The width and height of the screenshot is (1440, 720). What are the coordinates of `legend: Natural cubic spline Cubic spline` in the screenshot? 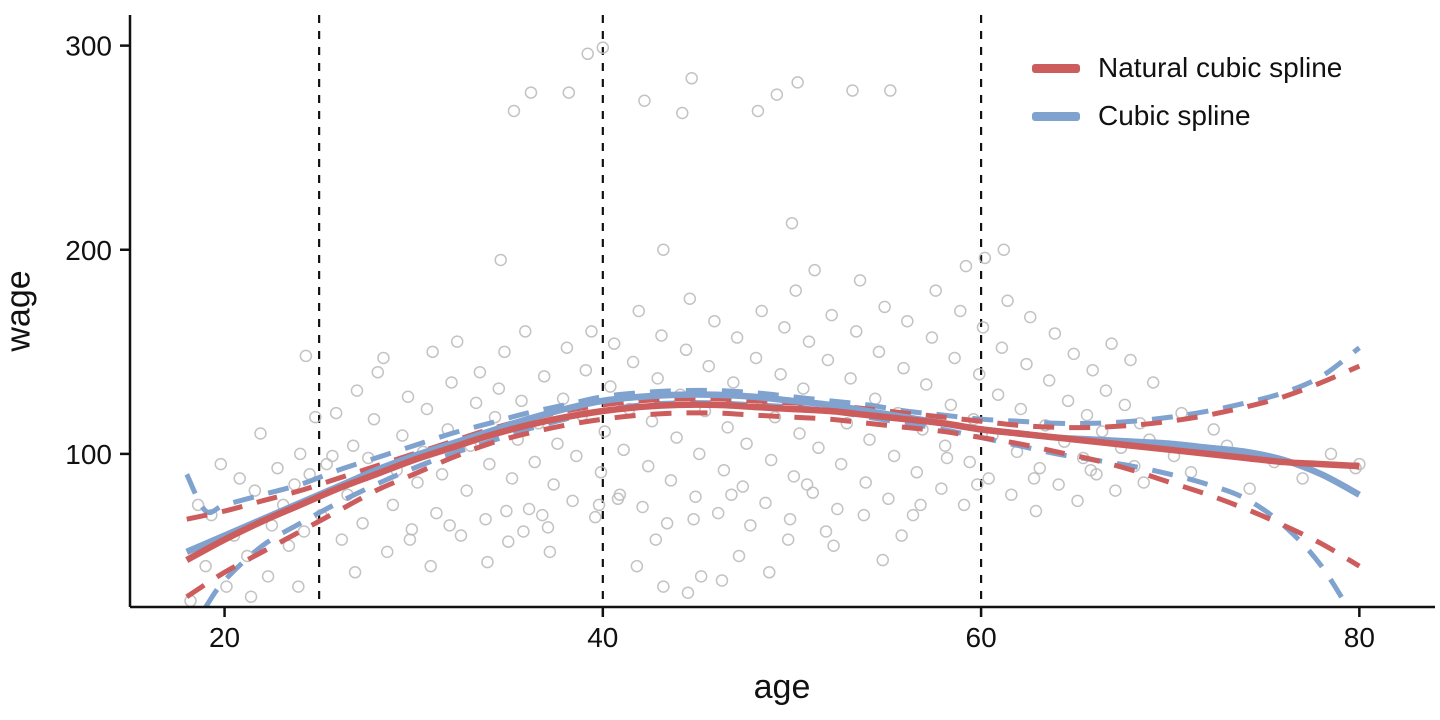 It's located at (1187, 92).